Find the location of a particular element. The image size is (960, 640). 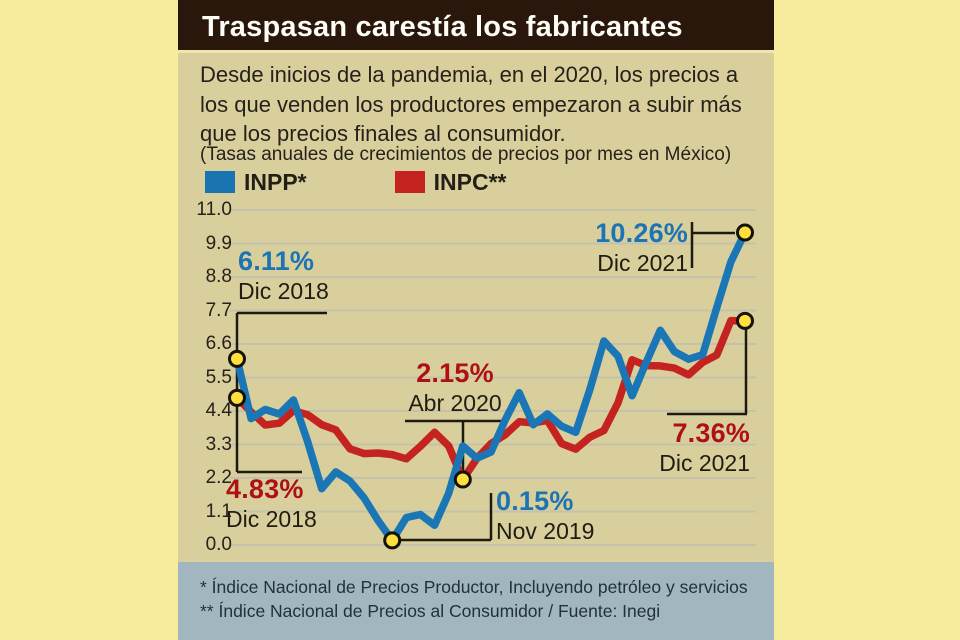

y-axis-label: 8.8 is located at coordinates (218, 276).